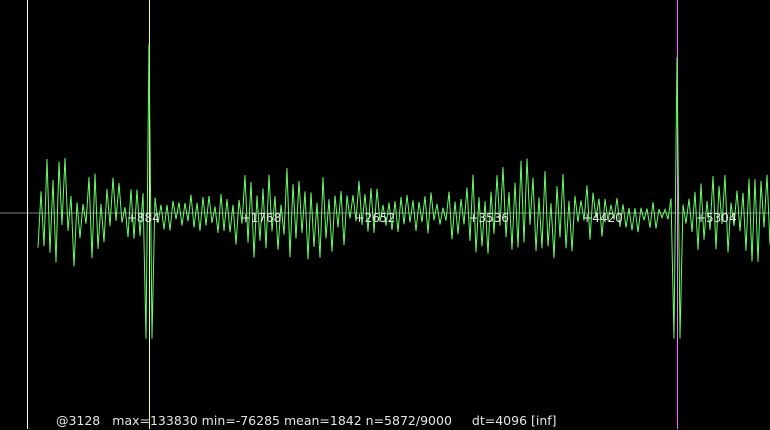  Describe the element at coordinates (143, 218) in the screenshot. I see `x-tick-label: +884` at that location.